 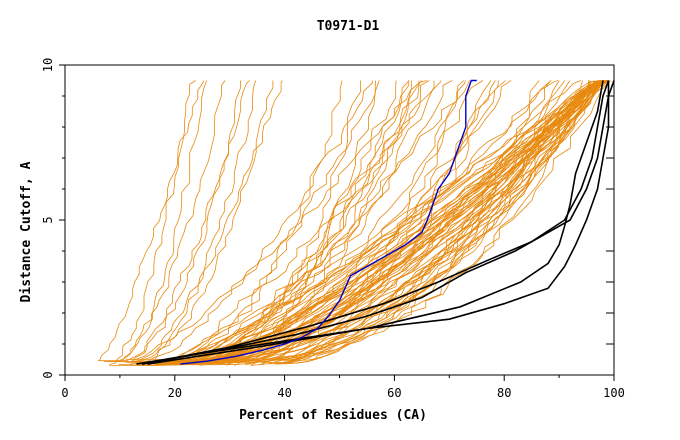 I want to click on x-tick-label: 20, so click(x=175, y=393).